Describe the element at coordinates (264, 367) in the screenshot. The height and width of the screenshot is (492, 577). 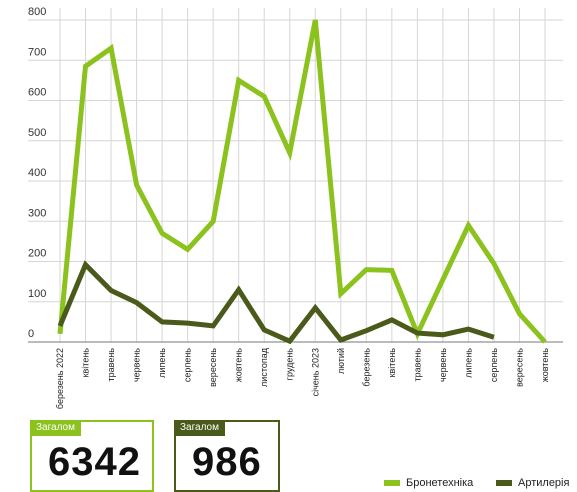
I see `x-tick-label: листопад` at that location.